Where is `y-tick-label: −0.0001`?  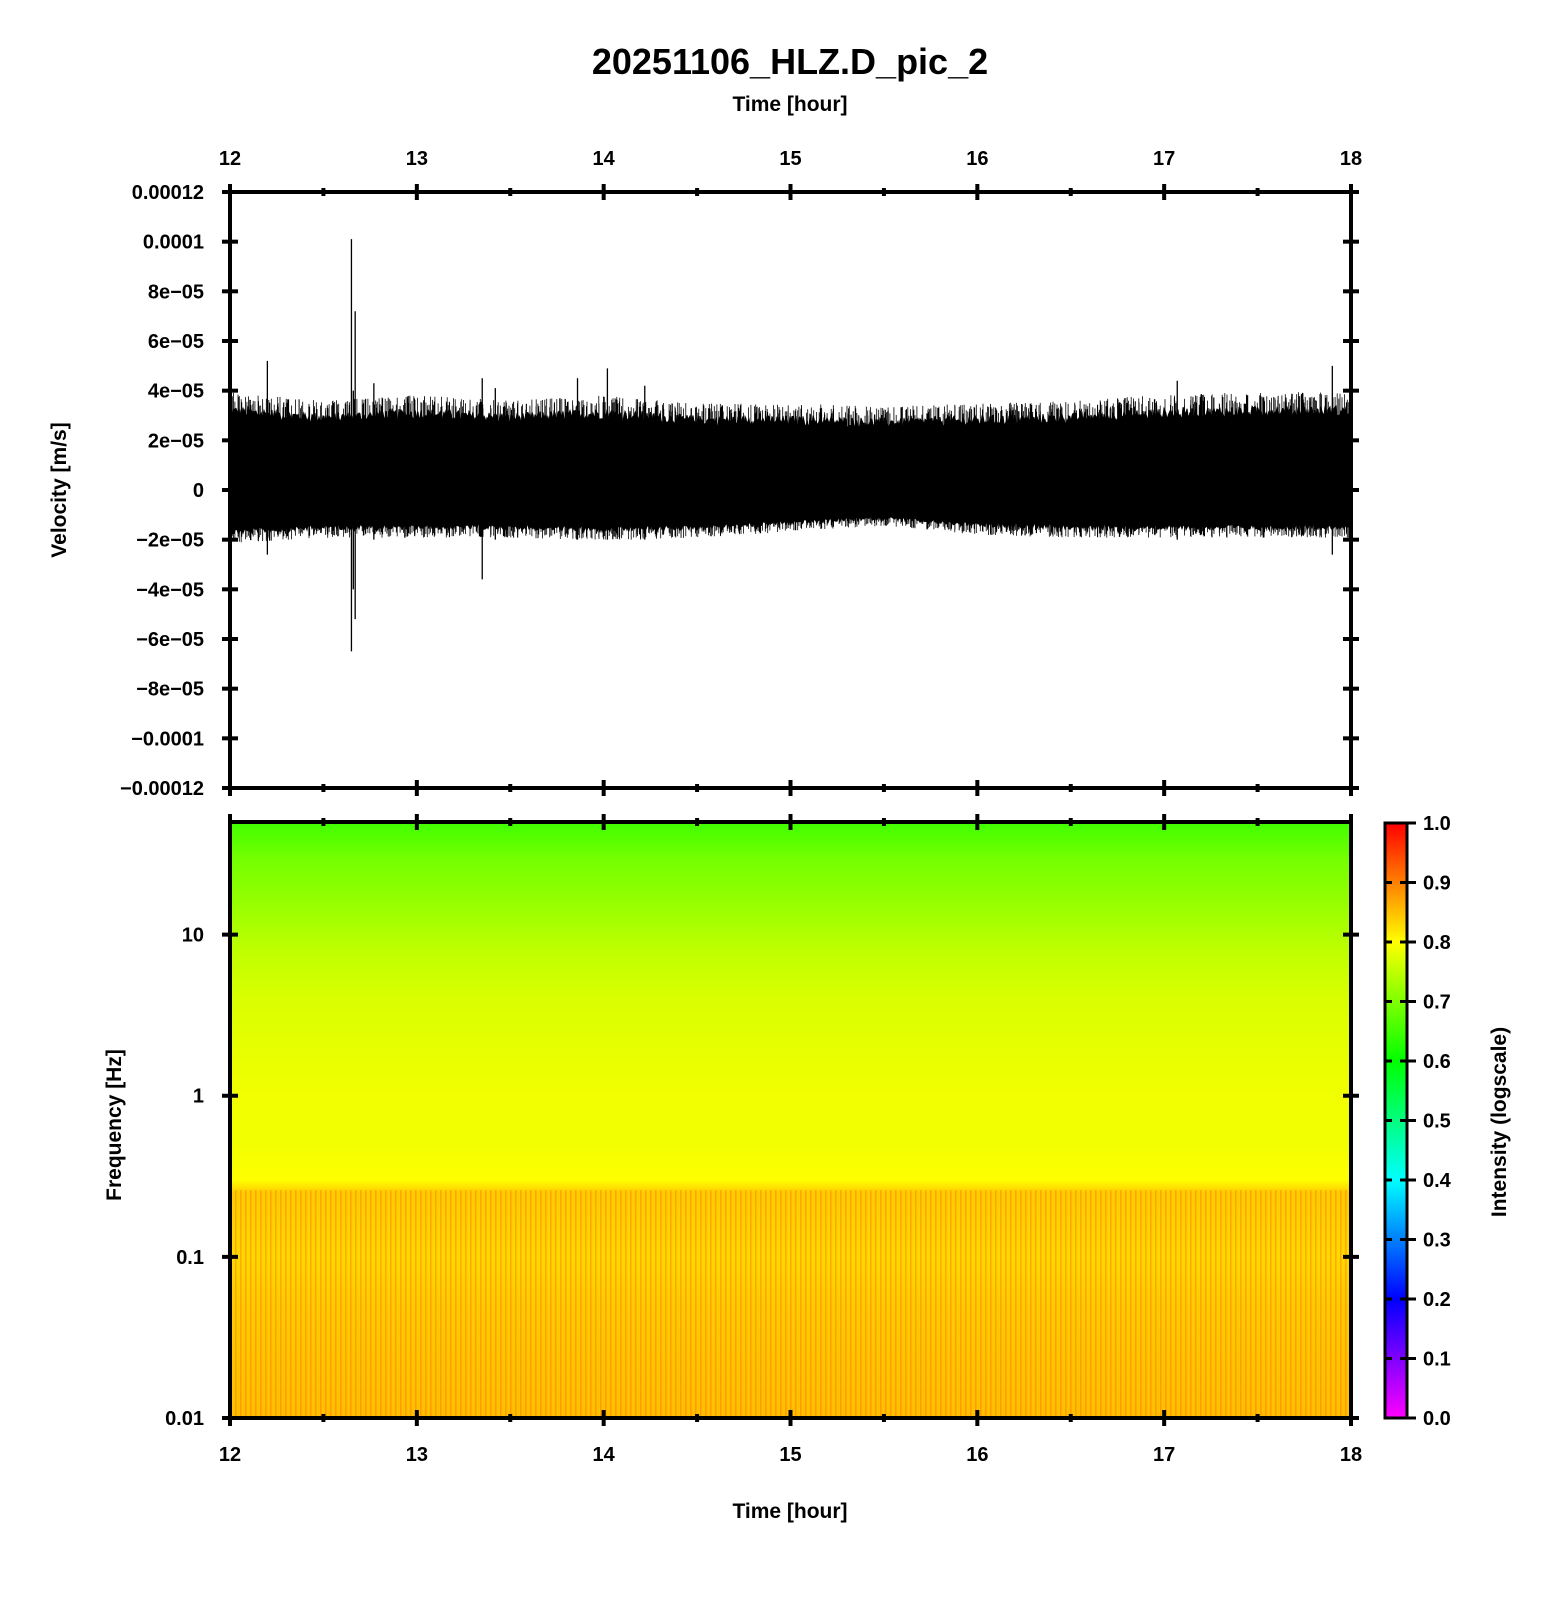 y-tick-label: −0.0001 is located at coordinates (167, 739).